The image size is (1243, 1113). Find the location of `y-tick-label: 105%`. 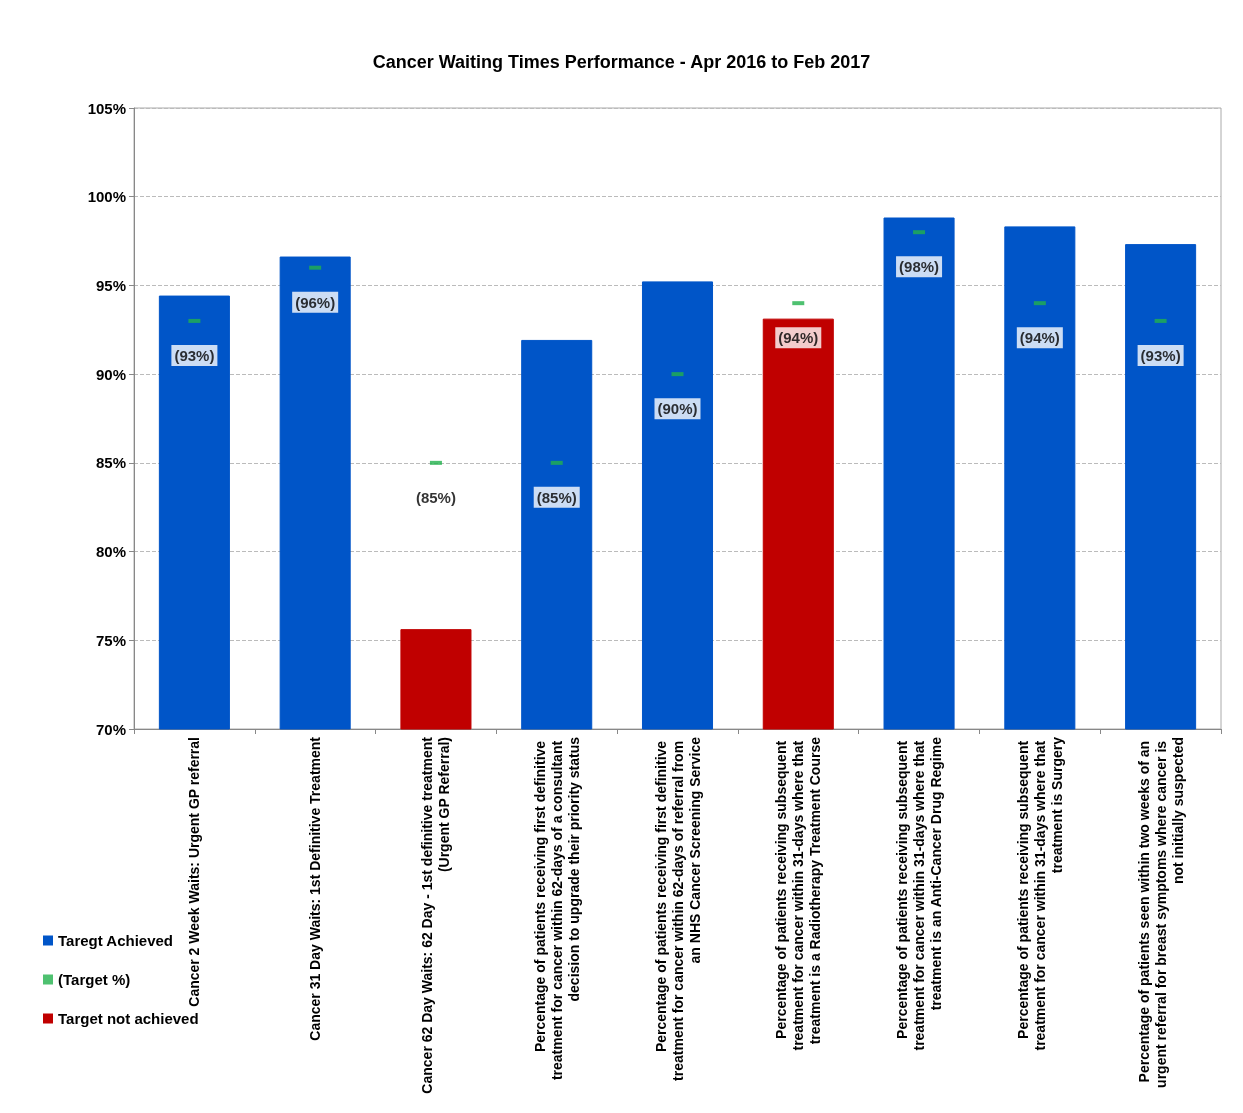

y-tick-label: 105% is located at coordinates (106, 108).